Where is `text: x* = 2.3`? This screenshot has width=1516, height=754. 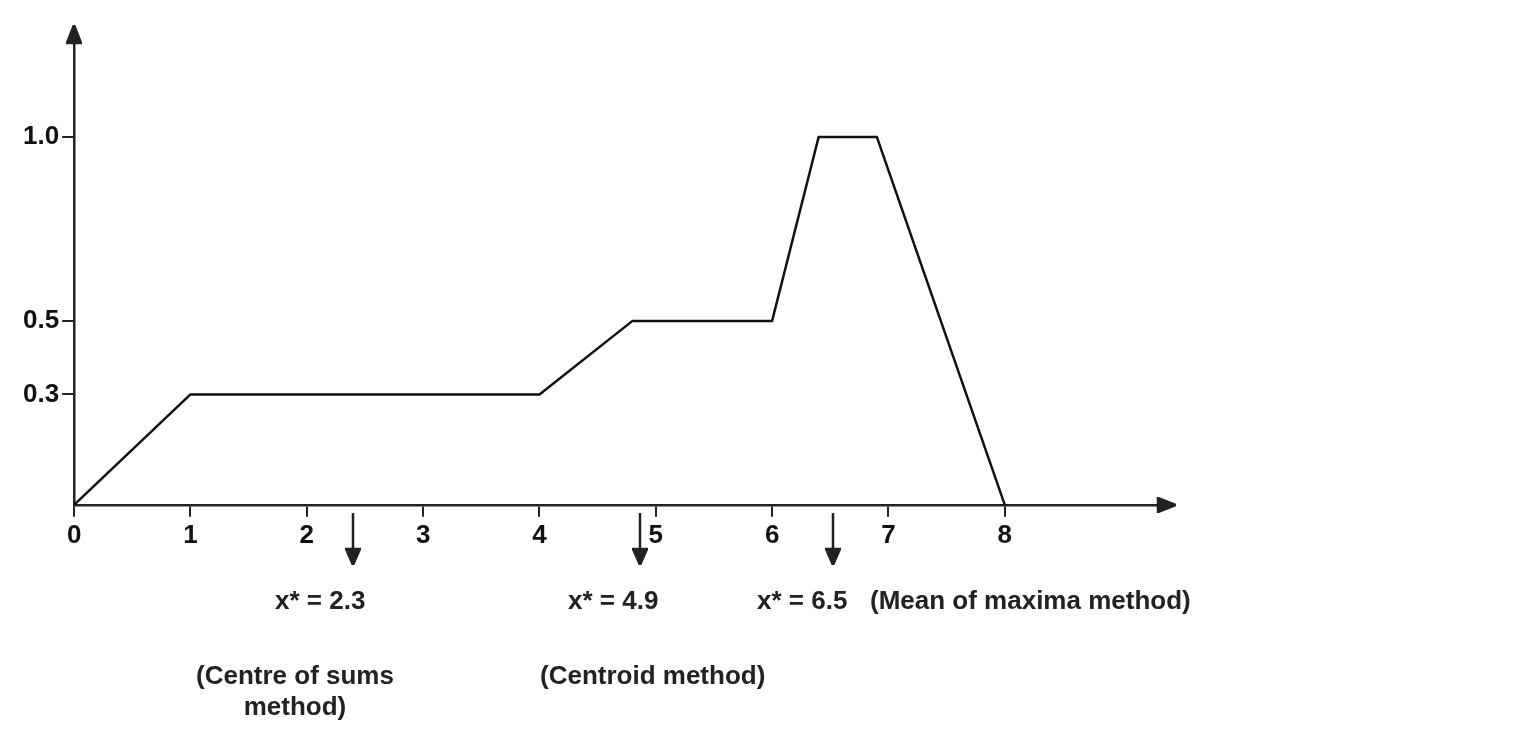
text: x* = 2.3 is located at coordinates (320, 600).